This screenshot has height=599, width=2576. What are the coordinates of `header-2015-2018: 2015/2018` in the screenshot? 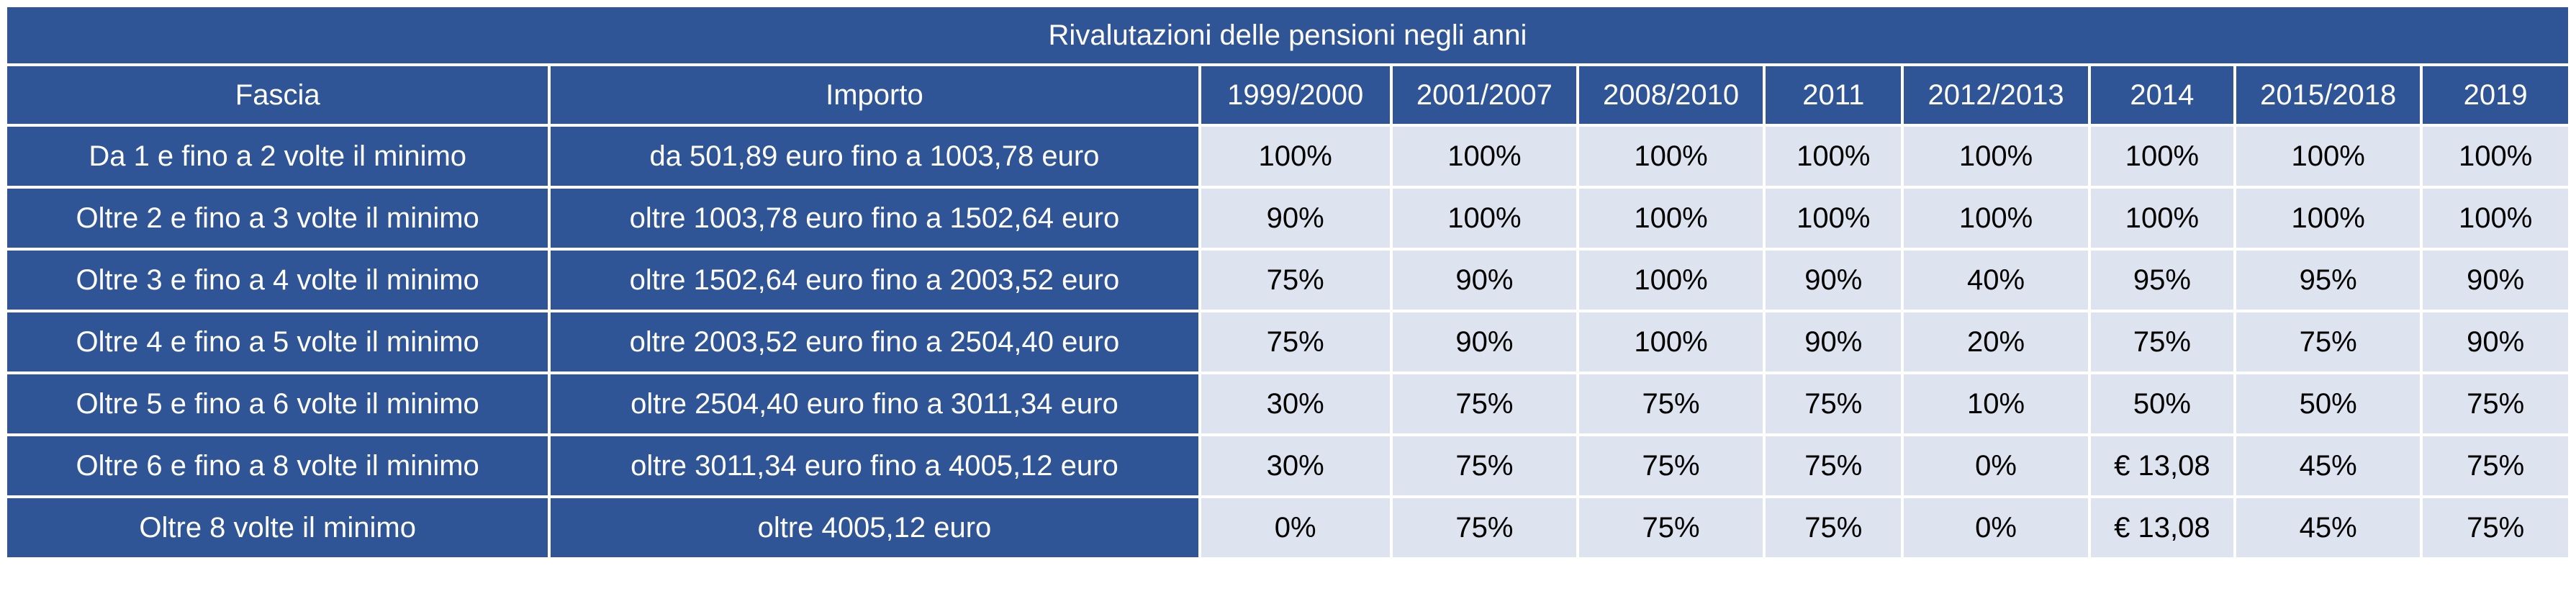 It's located at (2328, 95).